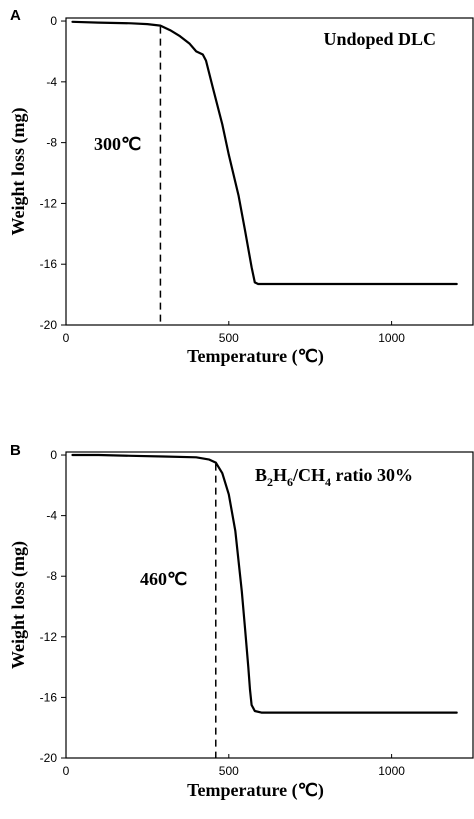 The width and height of the screenshot is (474, 819). What do you see at coordinates (15, 15) in the screenshot?
I see `panel-letter: A` at bounding box center [15, 15].